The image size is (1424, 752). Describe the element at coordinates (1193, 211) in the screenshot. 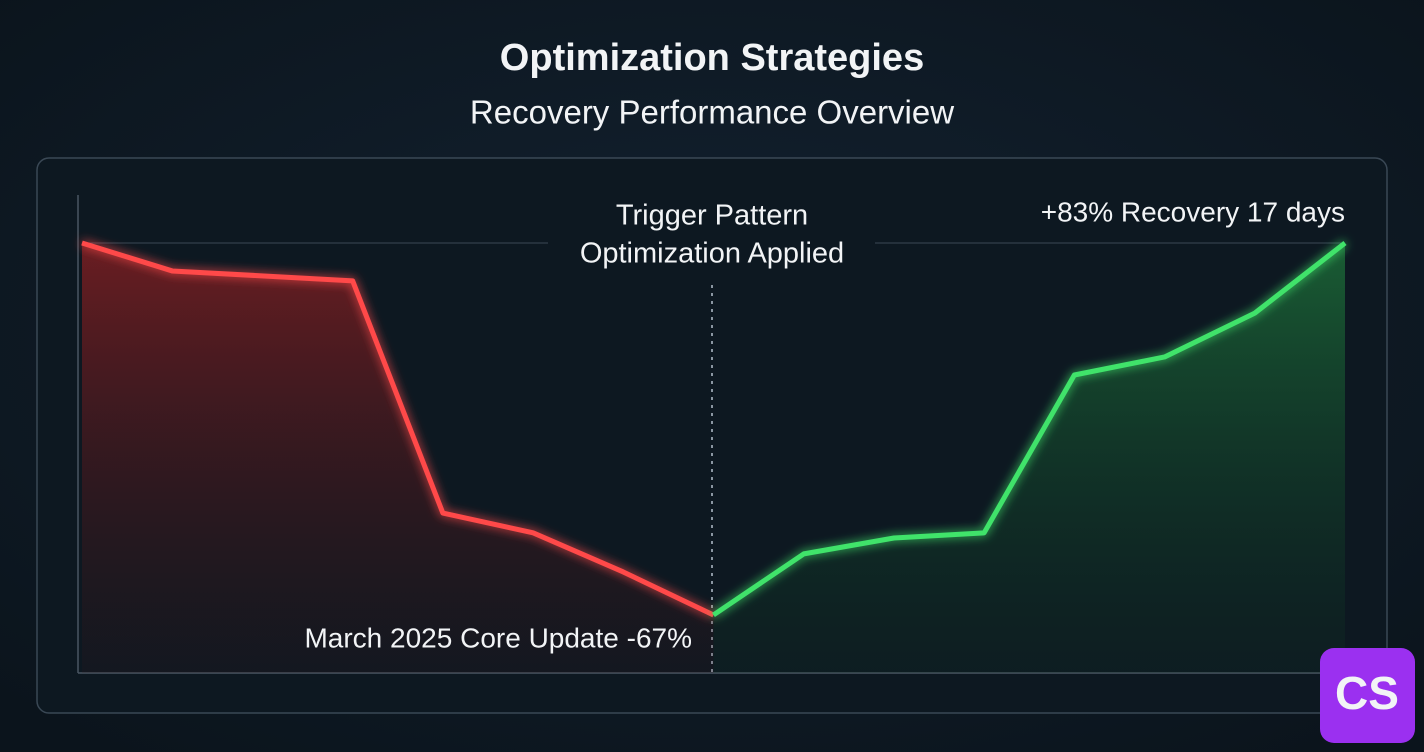

I see `annotation: +83% Recovery 17 days` at that location.